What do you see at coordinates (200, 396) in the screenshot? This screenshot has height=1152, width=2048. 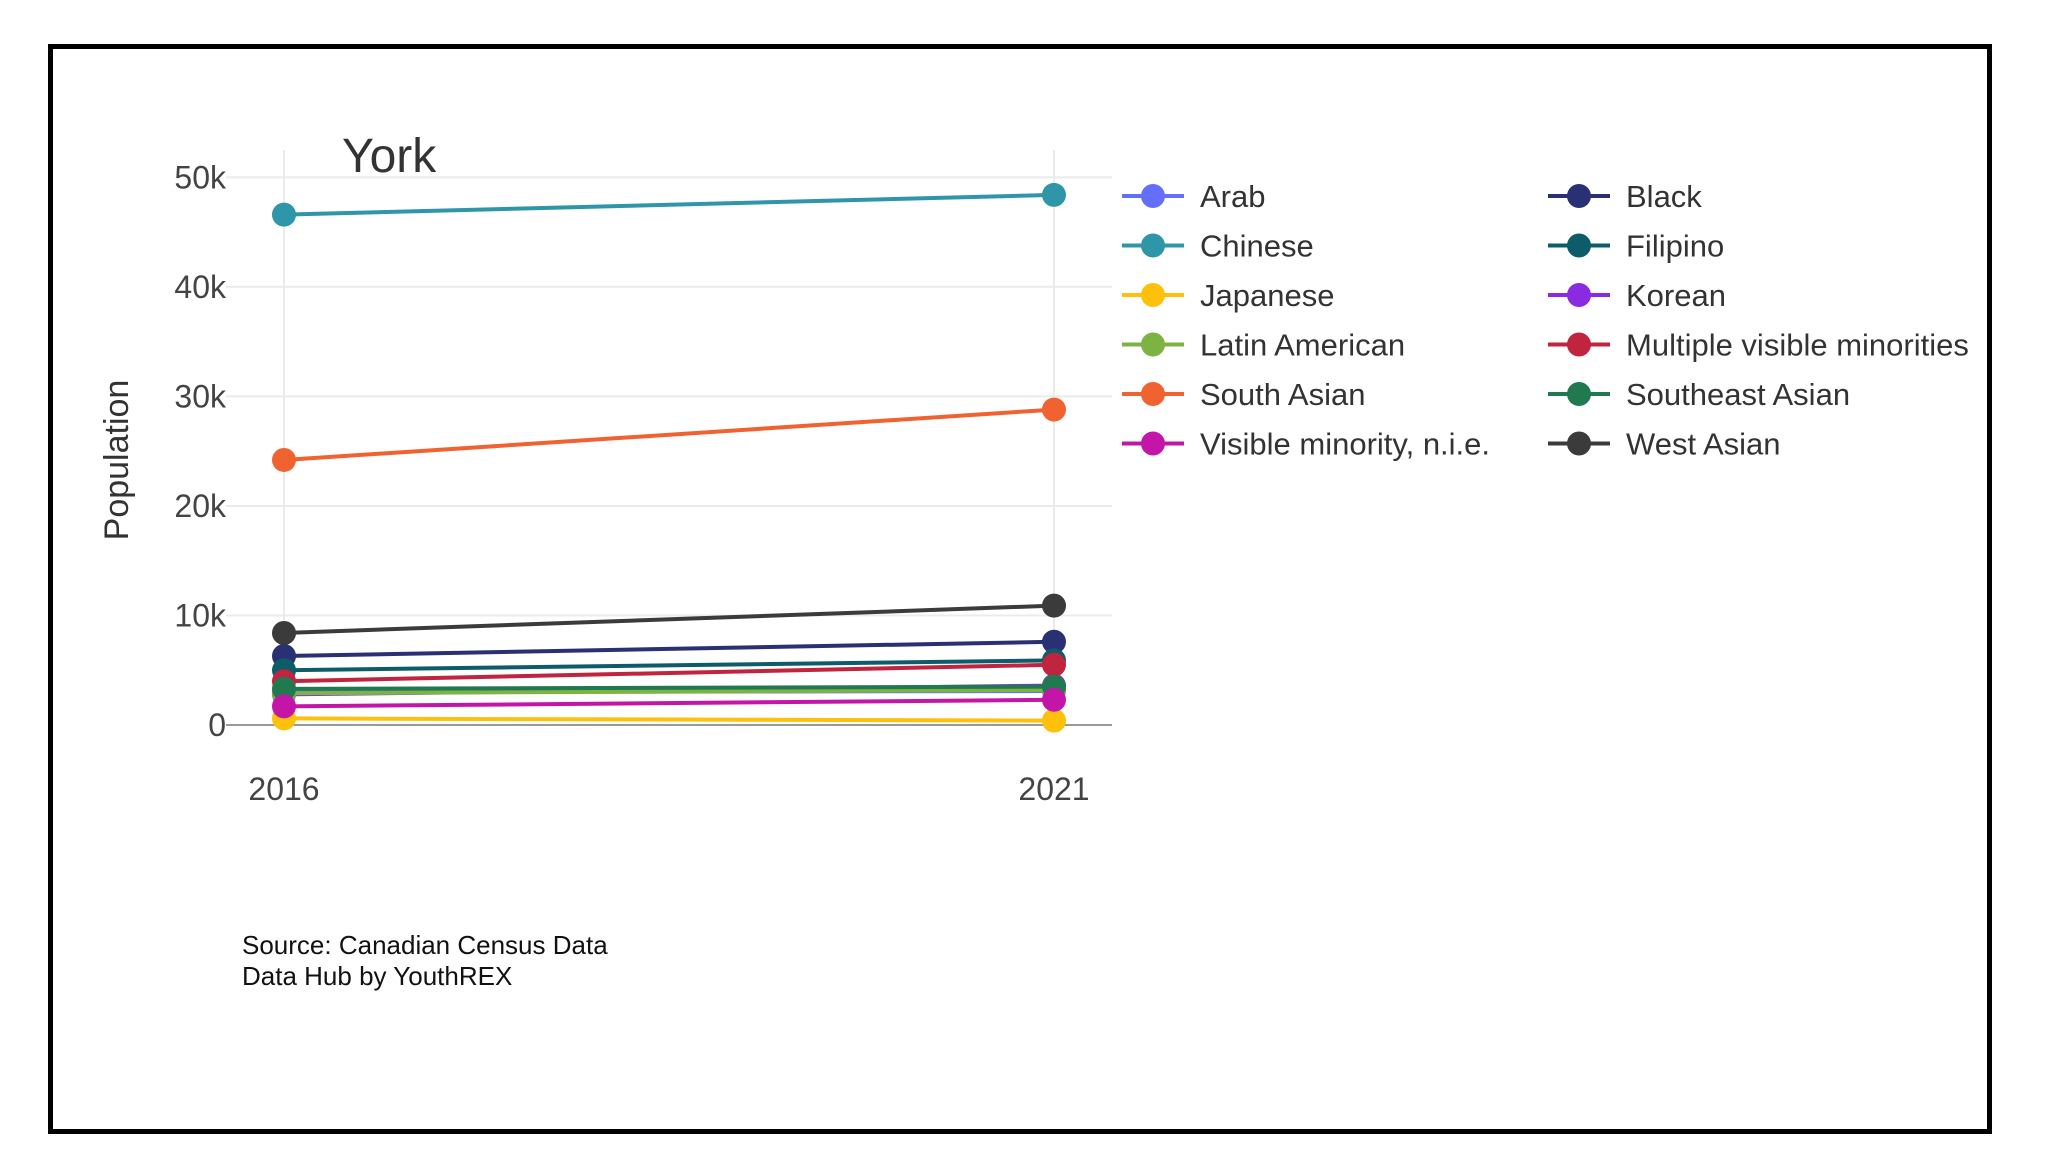 I see `y-tick-label: 30k` at bounding box center [200, 396].